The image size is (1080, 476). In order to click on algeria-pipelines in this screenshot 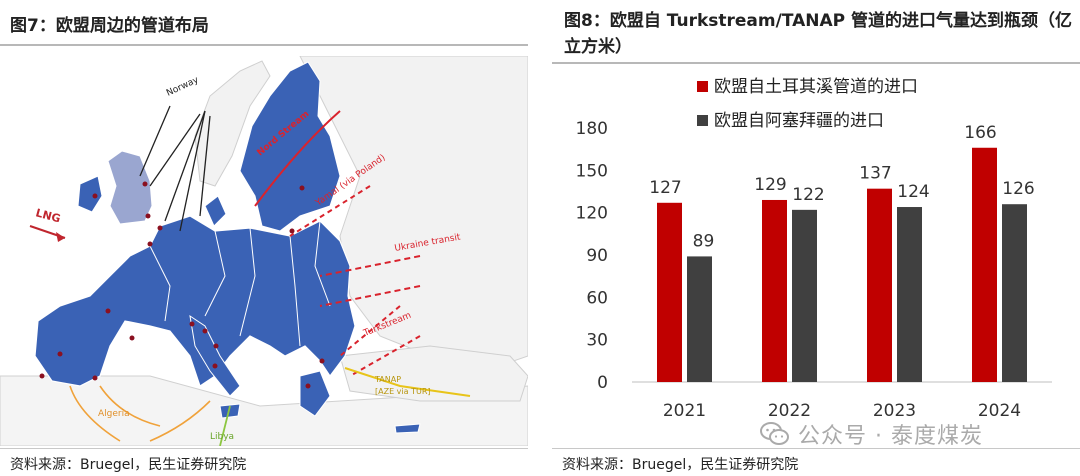, I will do `click(140, 413)`.